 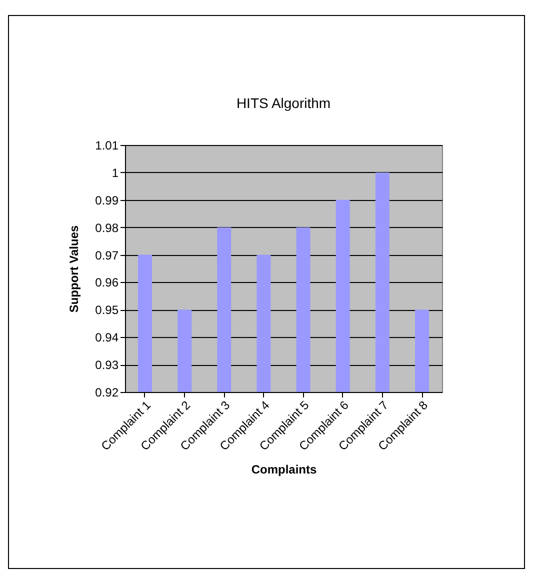 What do you see at coordinates (107, 227) in the screenshot?
I see `y-tick-label: 0.98` at bounding box center [107, 227].